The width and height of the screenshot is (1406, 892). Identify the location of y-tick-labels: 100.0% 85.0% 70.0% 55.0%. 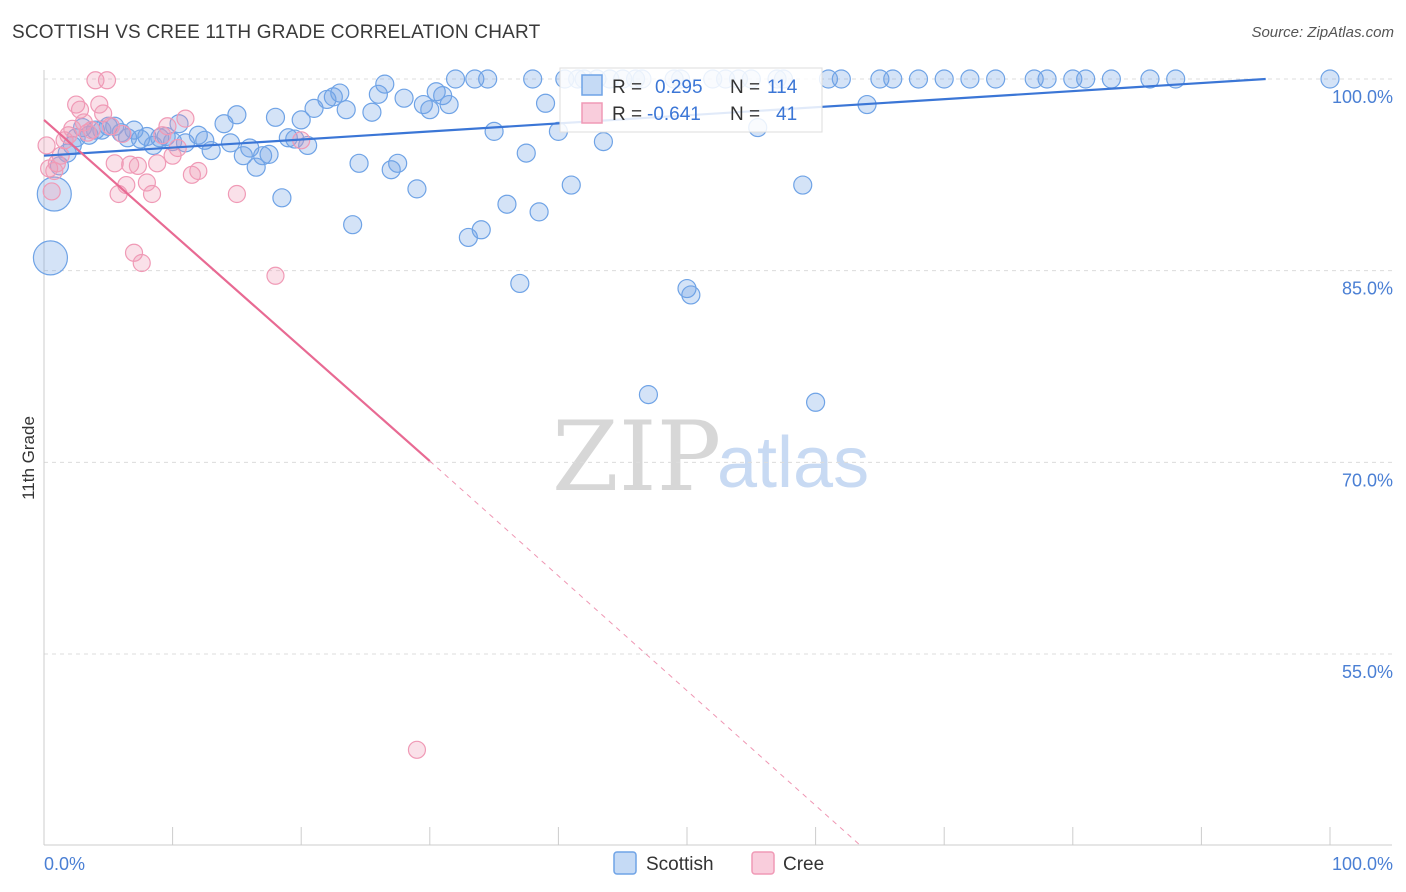
(1362, 384).